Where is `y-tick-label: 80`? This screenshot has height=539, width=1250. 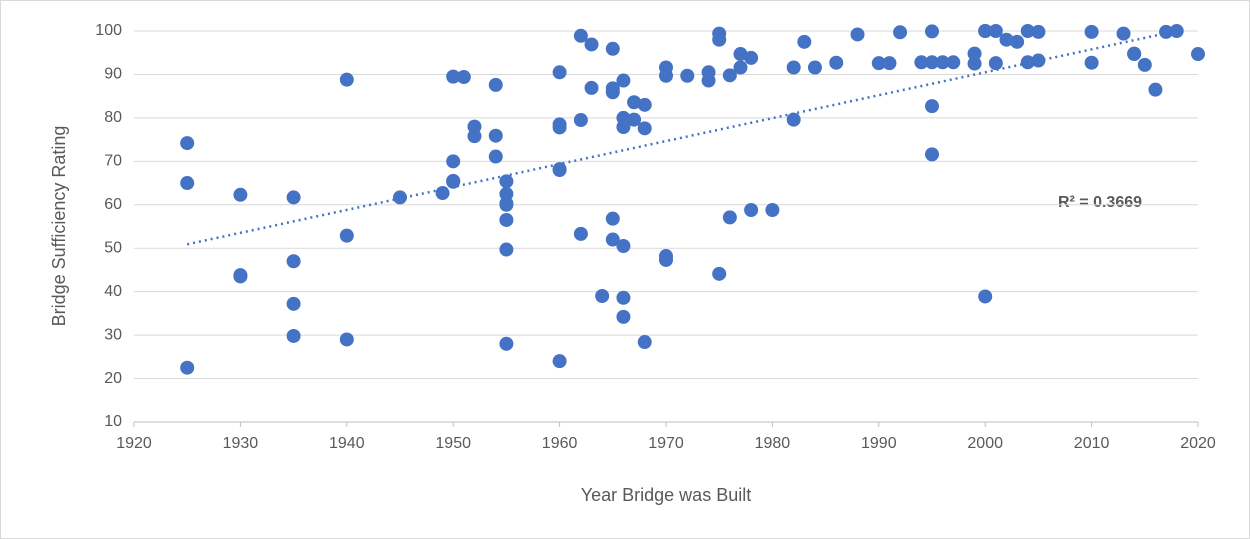 y-tick-label: 80 is located at coordinates (113, 117).